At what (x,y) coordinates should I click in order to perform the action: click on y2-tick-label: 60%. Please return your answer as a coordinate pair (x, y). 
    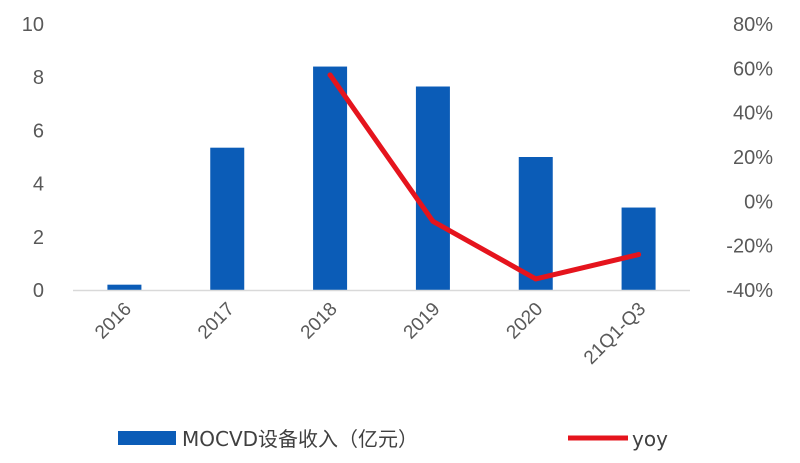
    Looking at the image, I should click on (753, 69).